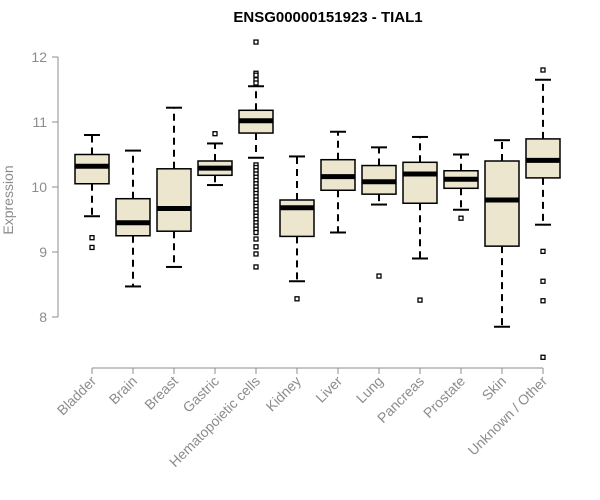 This screenshot has height=500, width=600. I want to click on box-hematopoietic-cells, so click(256, 154).